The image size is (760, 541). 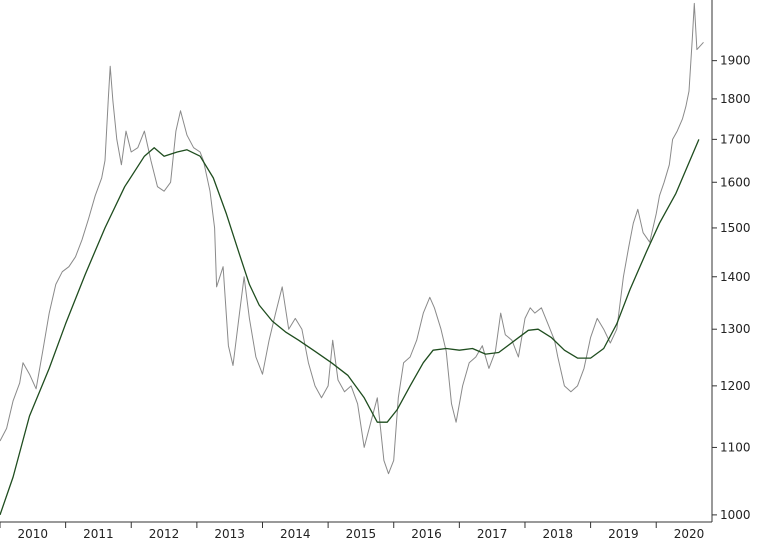 I want to click on x-tick-label: 2020, so click(x=689, y=534).